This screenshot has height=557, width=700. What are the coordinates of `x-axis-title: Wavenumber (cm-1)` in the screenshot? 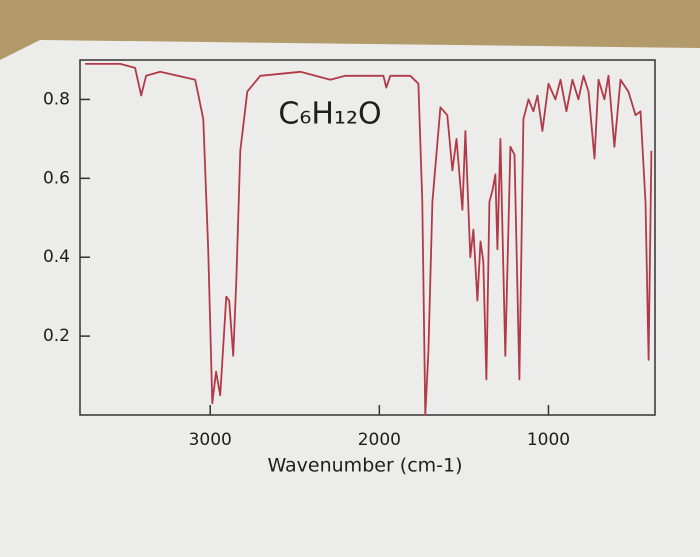 It's located at (364, 466).